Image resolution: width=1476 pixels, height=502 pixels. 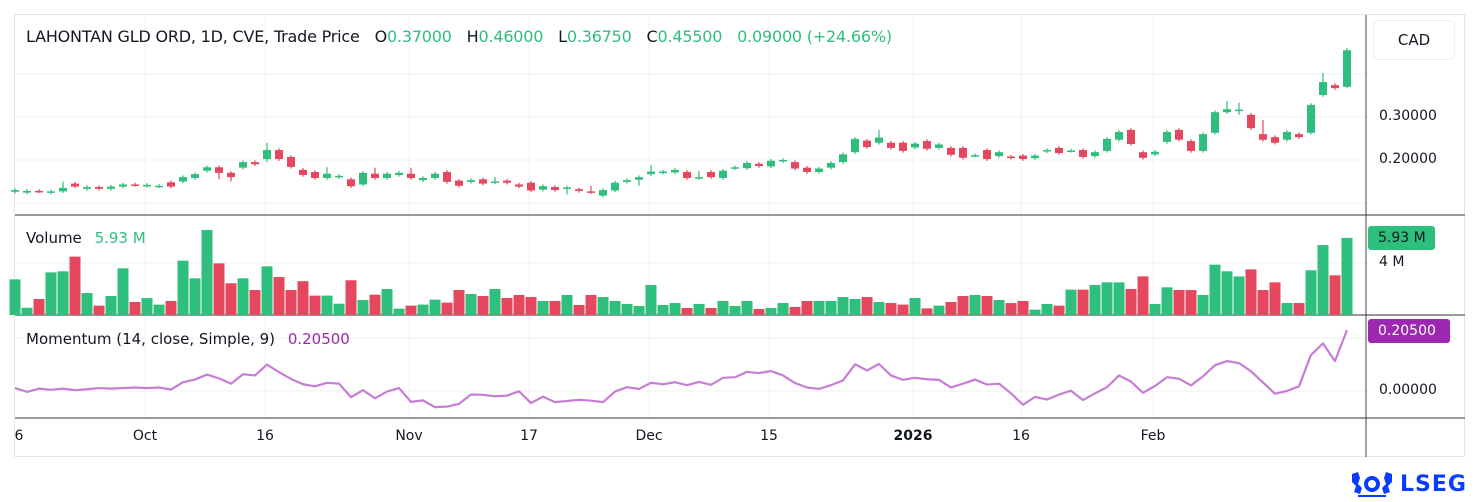 What do you see at coordinates (562, 36) in the screenshot?
I see `low-label: L` at bounding box center [562, 36].